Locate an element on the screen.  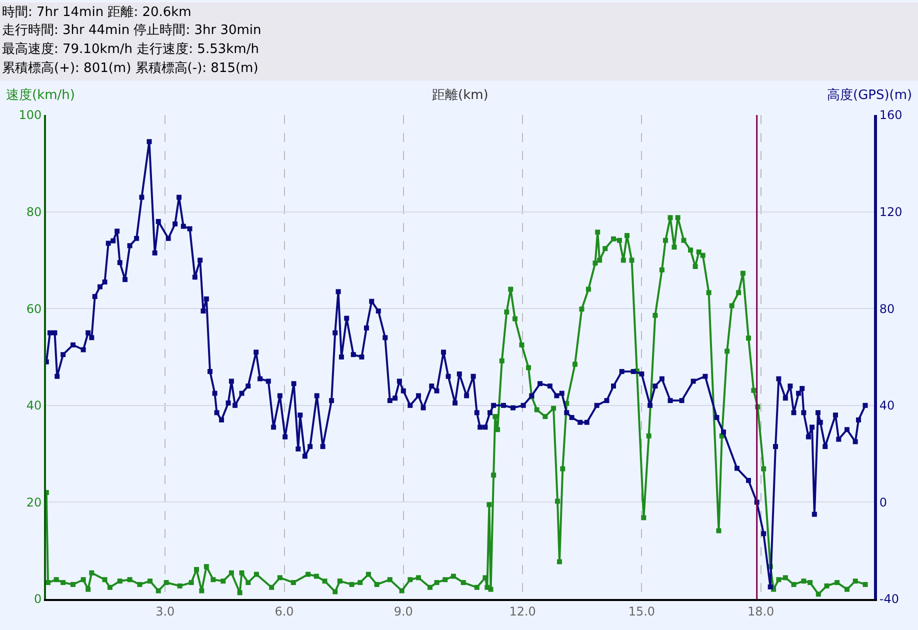
y-tick-label: 20 is located at coordinates (34, 502).